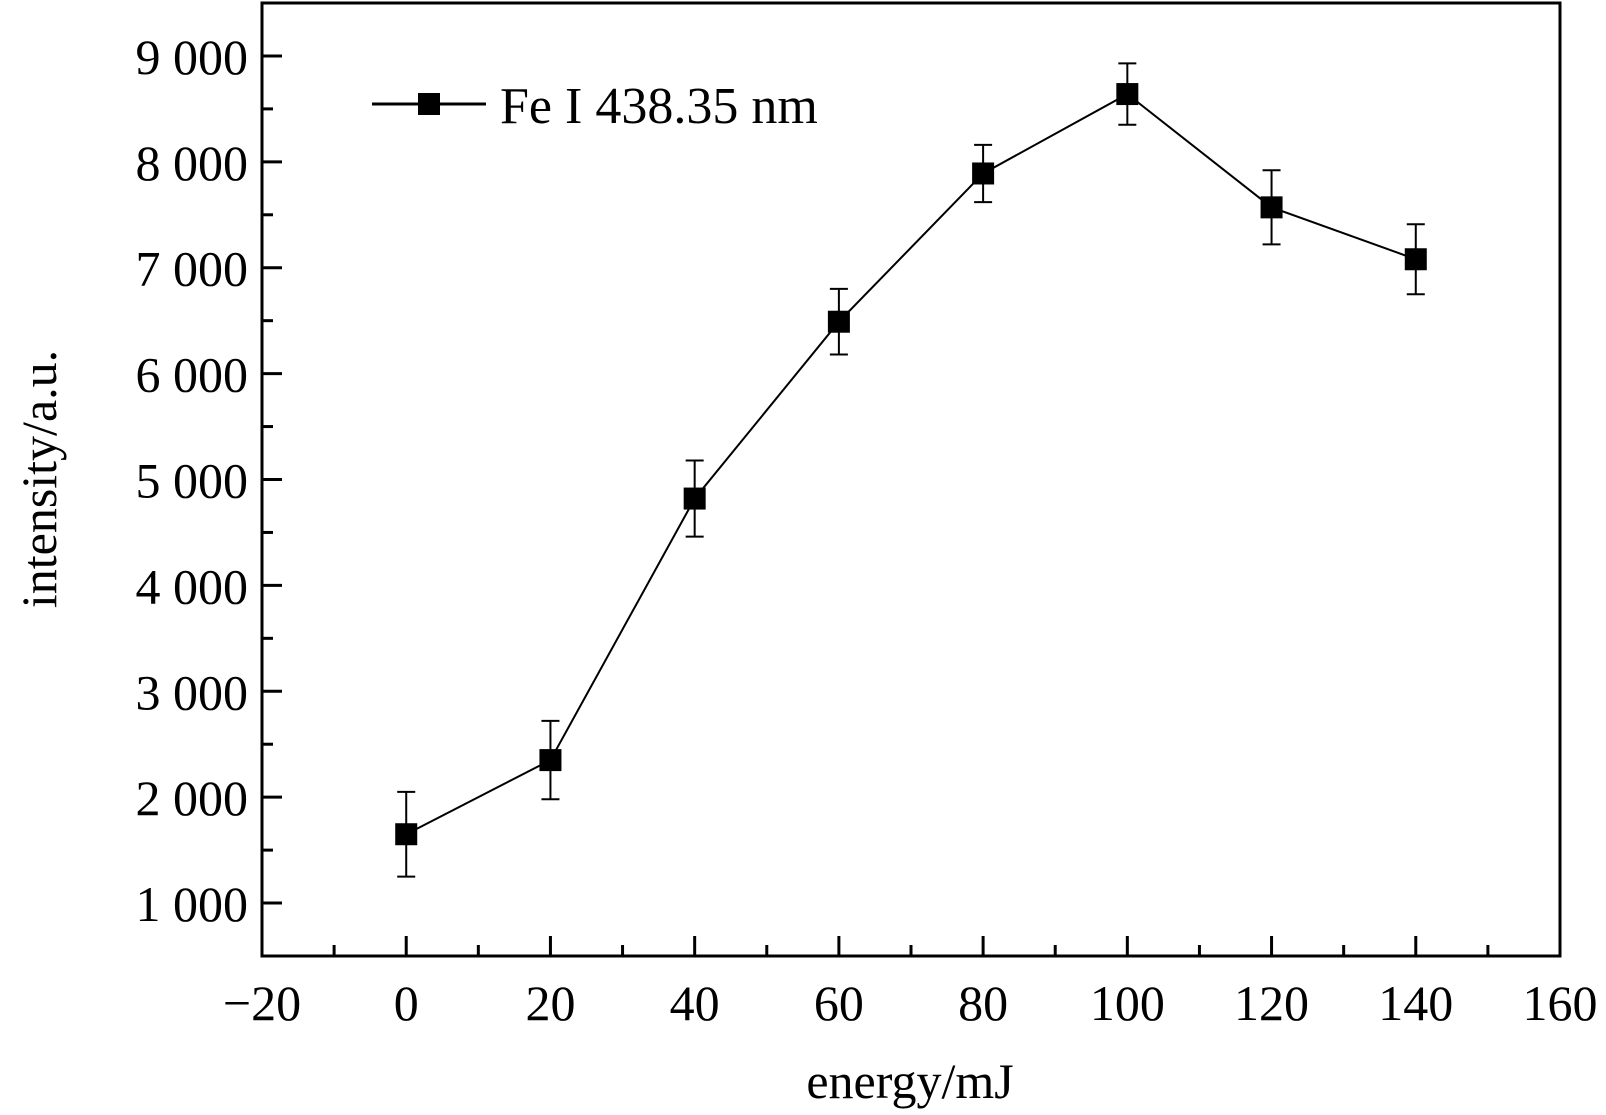 The image size is (1606, 1115). I want to click on y-tick-label: 4 000, so click(192, 586).